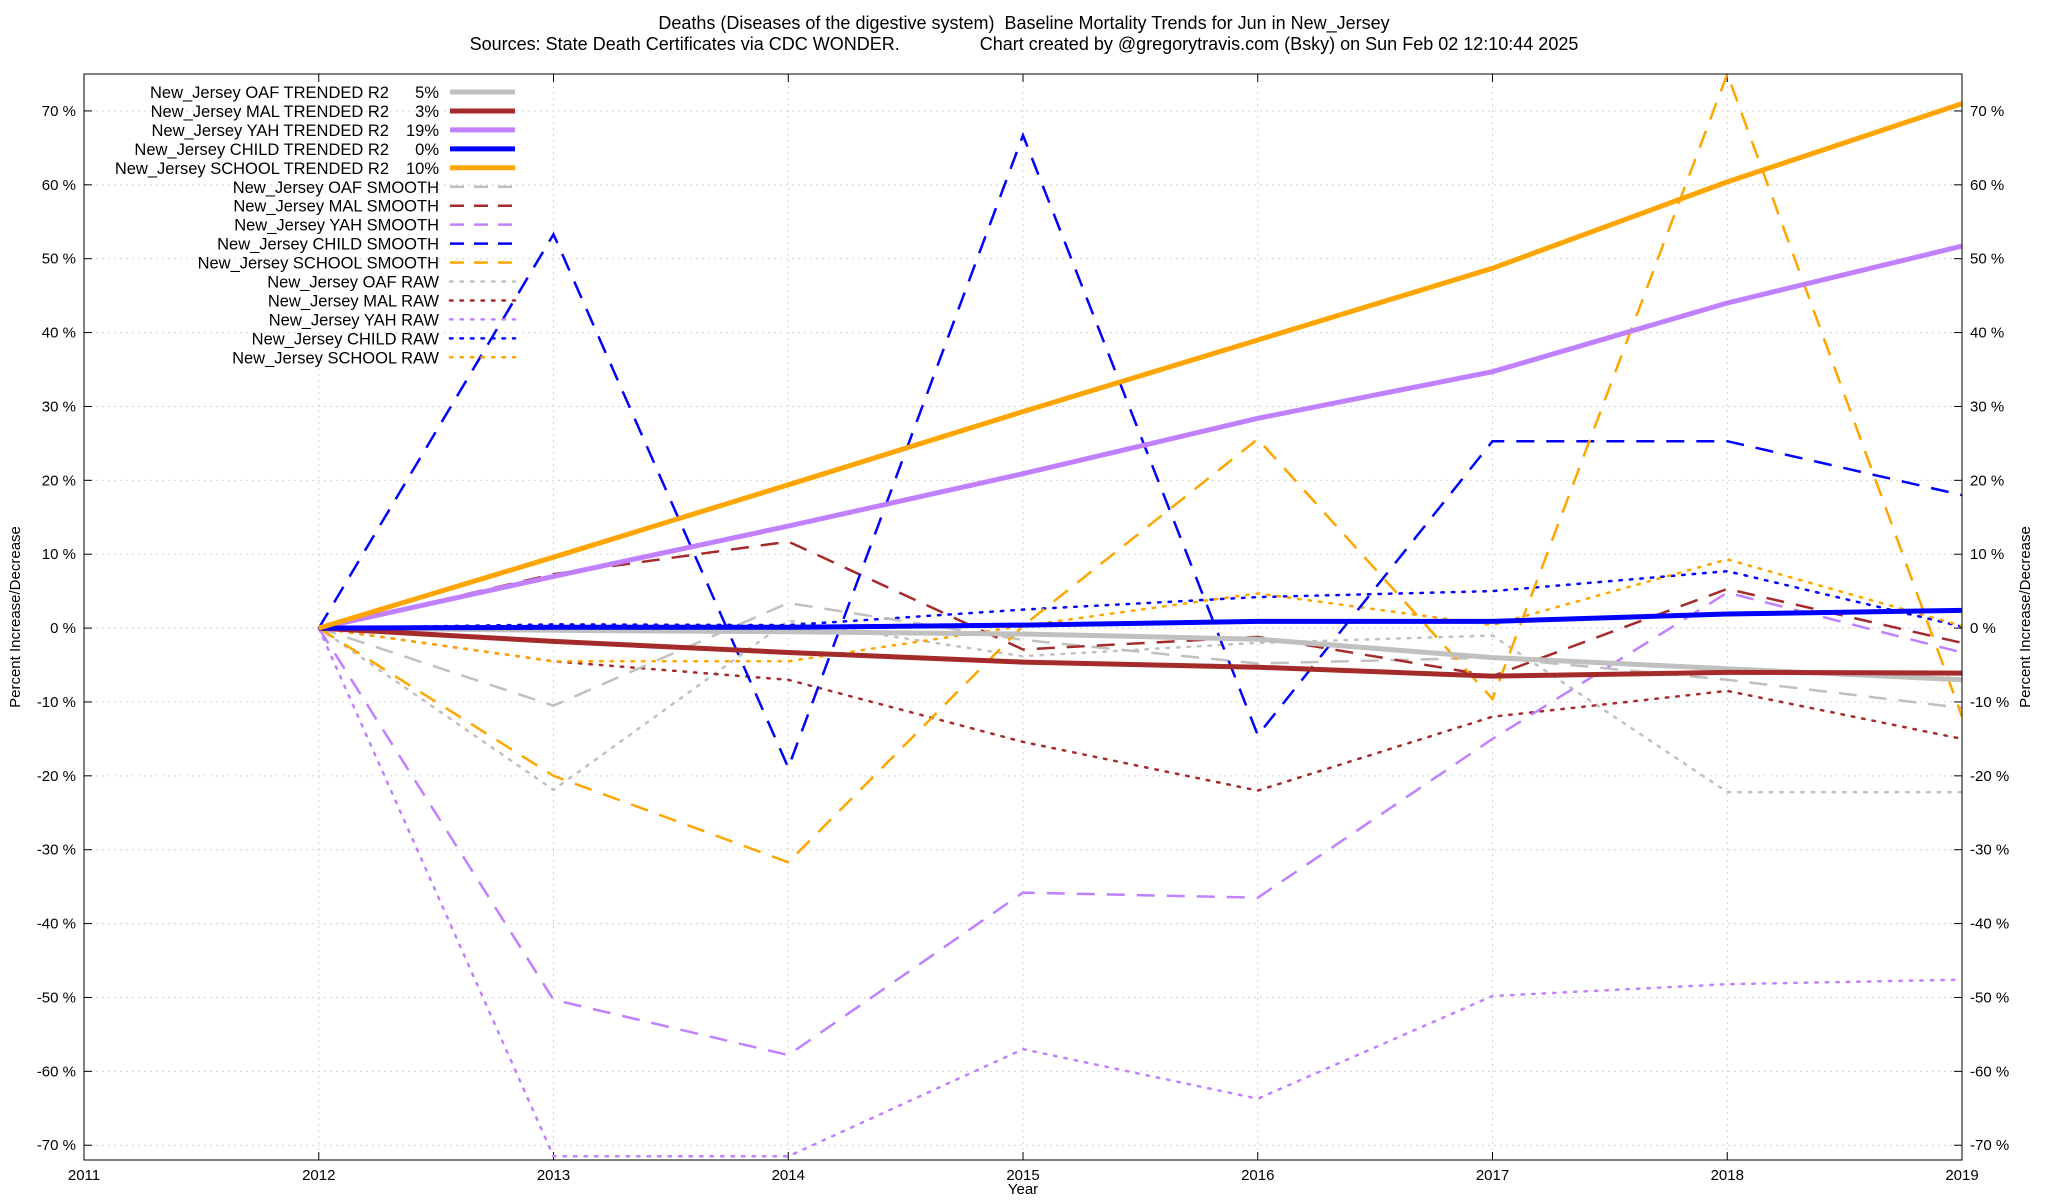 The width and height of the screenshot is (2048, 1200). What do you see at coordinates (318, 264) in the screenshot?
I see `legend-label: New_Jersey SCHOOL SMOOTH` at bounding box center [318, 264].